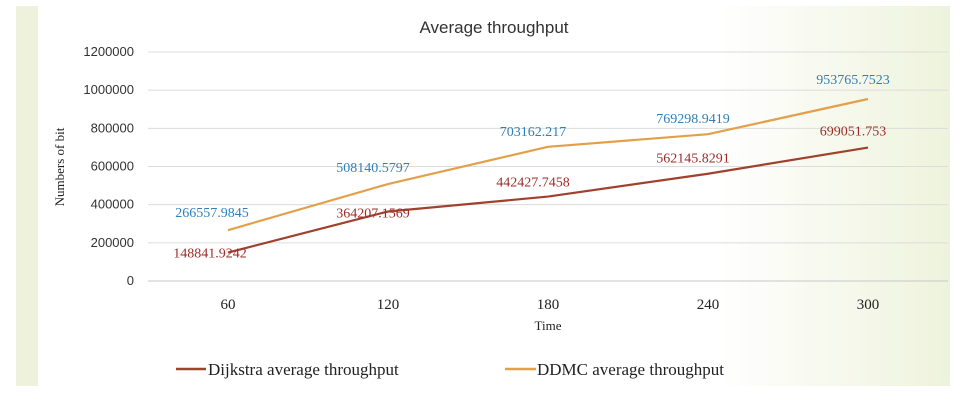 This screenshot has width=977, height=407. What do you see at coordinates (130, 280) in the screenshot?
I see `y-tick-label: 0` at bounding box center [130, 280].